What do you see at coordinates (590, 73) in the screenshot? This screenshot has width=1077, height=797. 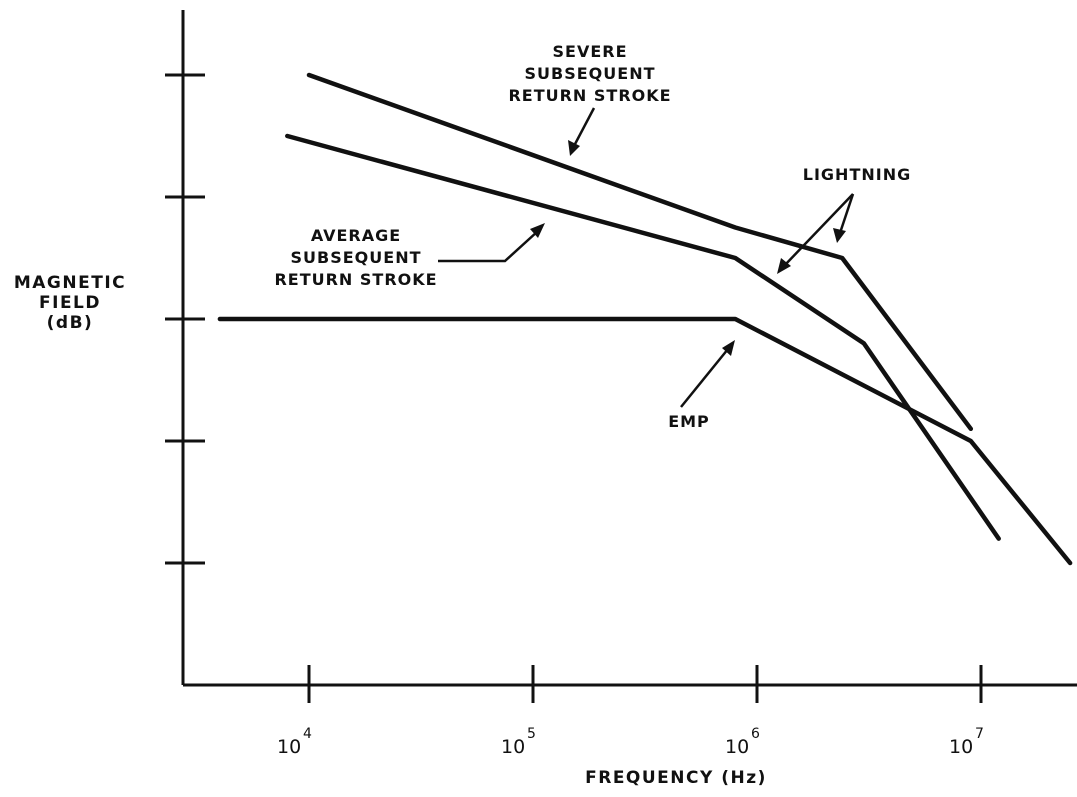 I see `severe-label-line-2: SUBSEQUENT` at bounding box center [590, 73].